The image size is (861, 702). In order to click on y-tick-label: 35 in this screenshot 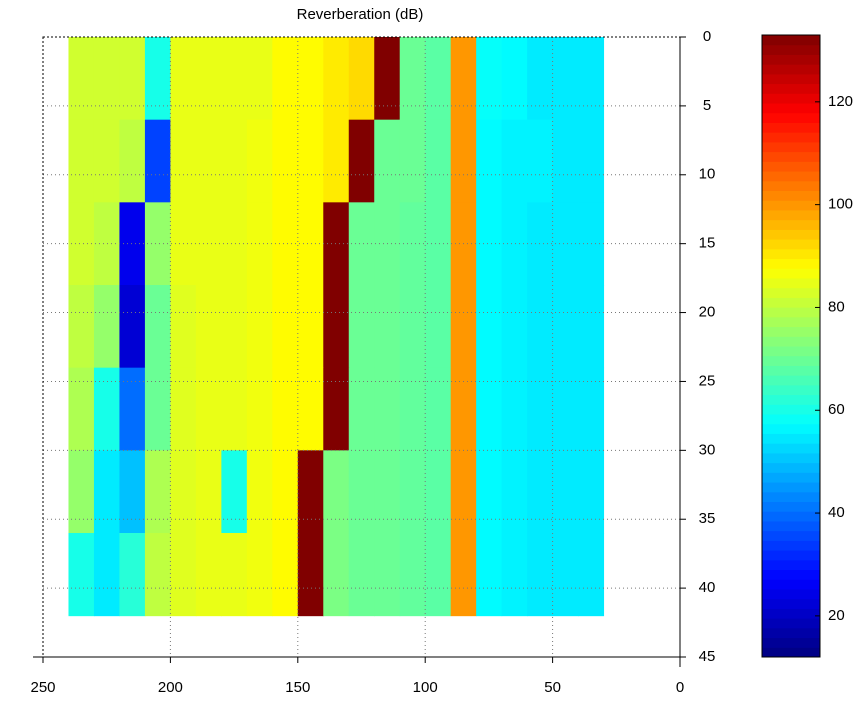, I will do `click(707, 518)`.